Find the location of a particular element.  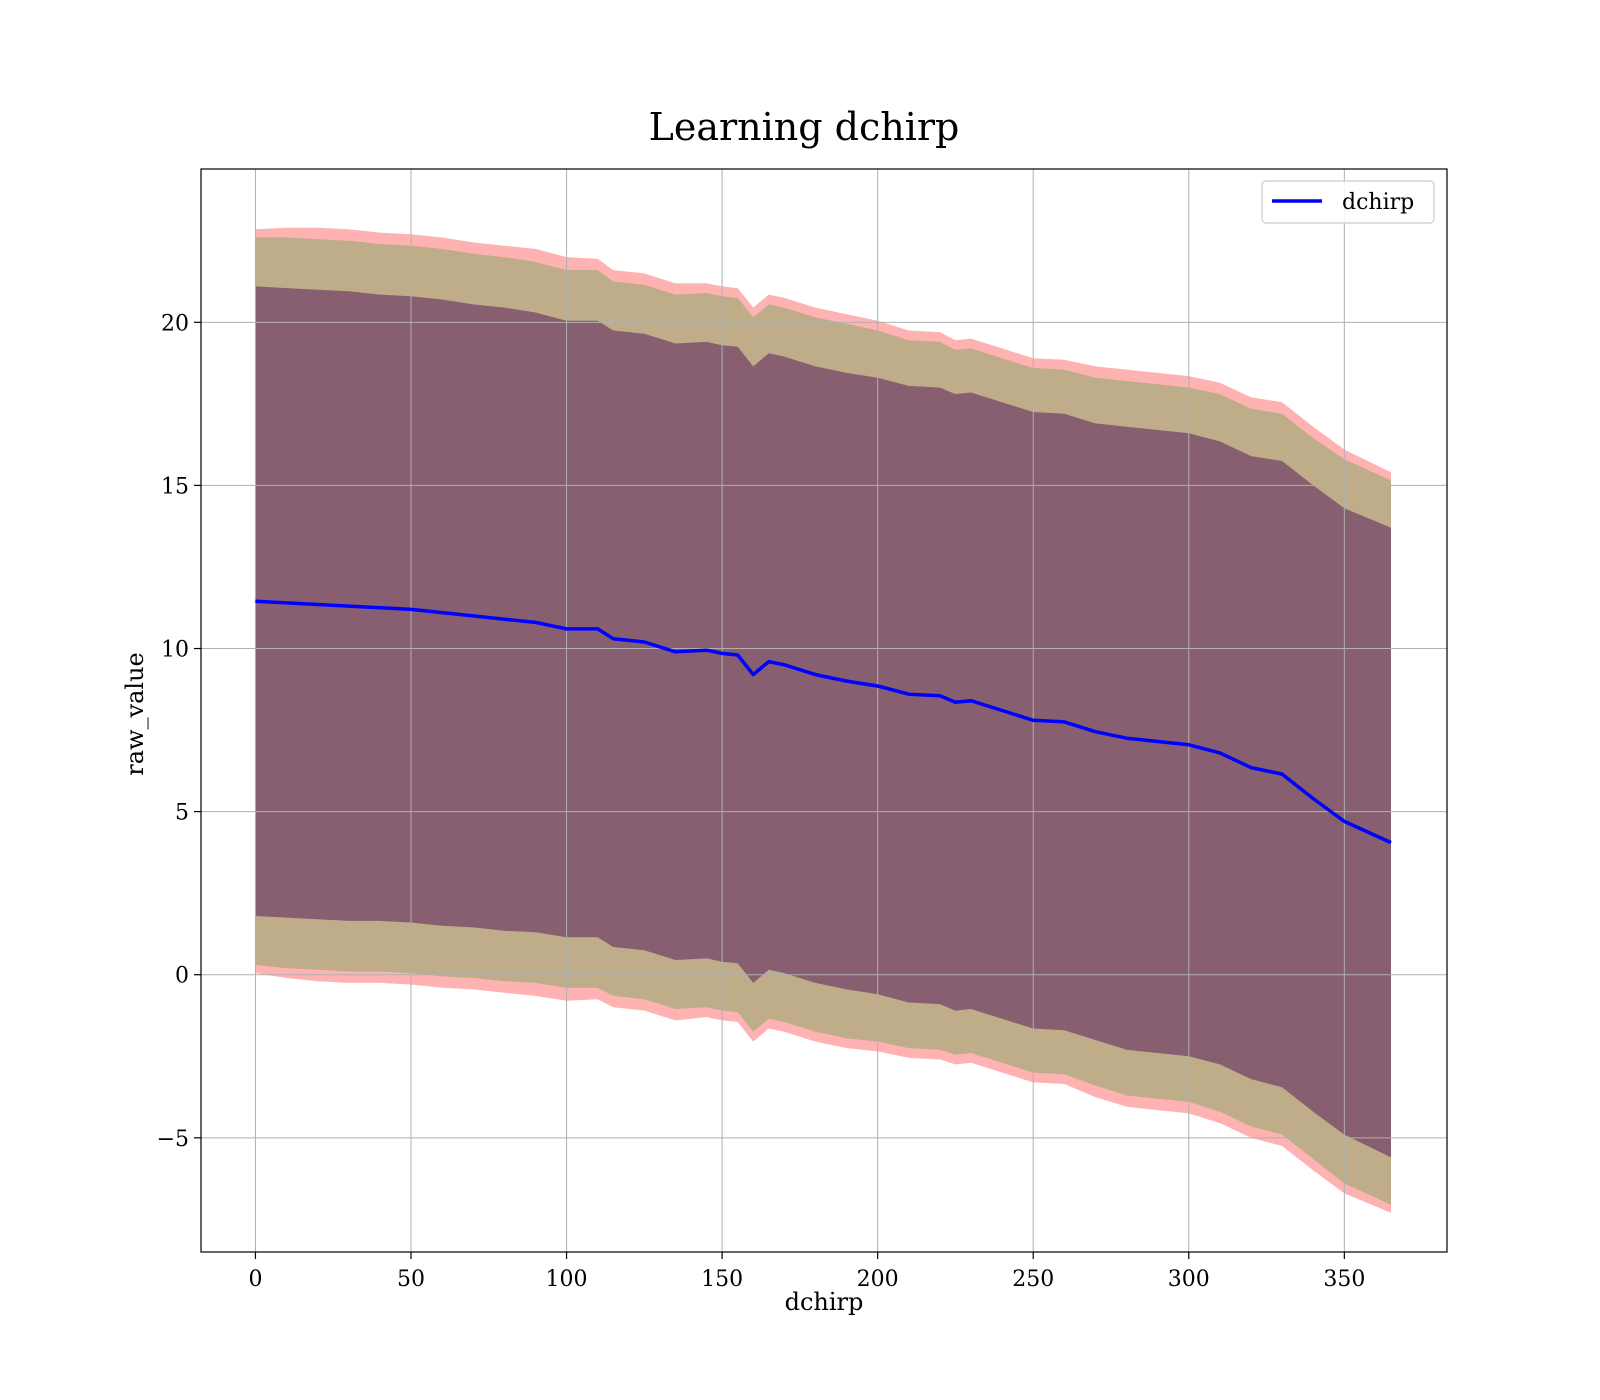

y-tick-label: −5 is located at coordinates (173, 1139).